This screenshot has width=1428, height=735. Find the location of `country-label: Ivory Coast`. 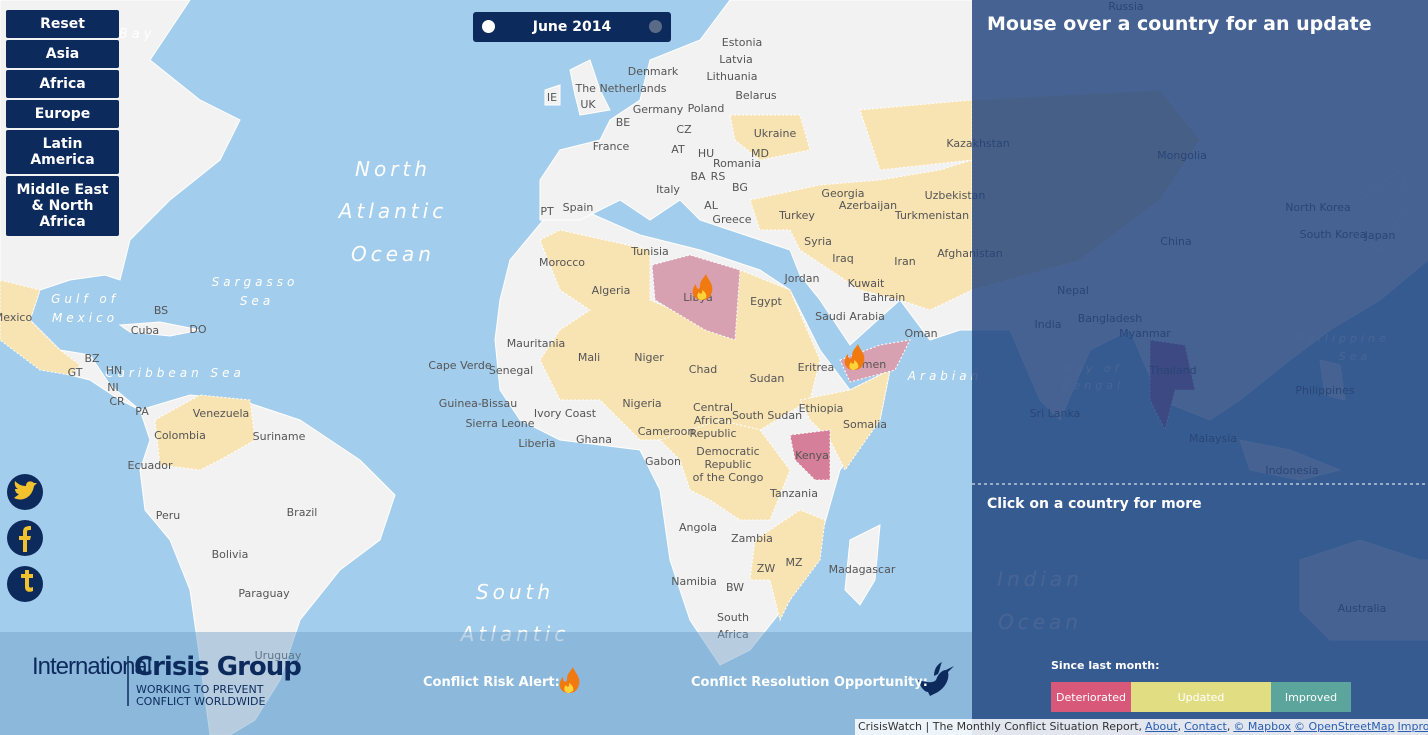

country-label: Ivory Coast is located at coordinates (565, 413).